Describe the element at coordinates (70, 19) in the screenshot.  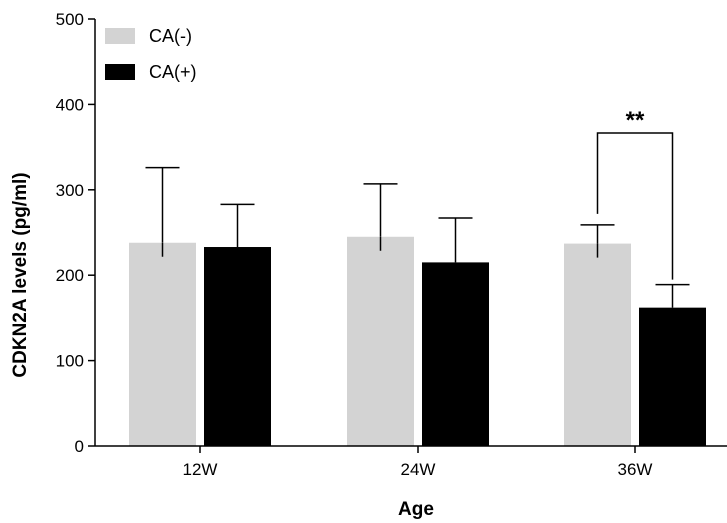
I see `y-tick-label: 500` at that location.